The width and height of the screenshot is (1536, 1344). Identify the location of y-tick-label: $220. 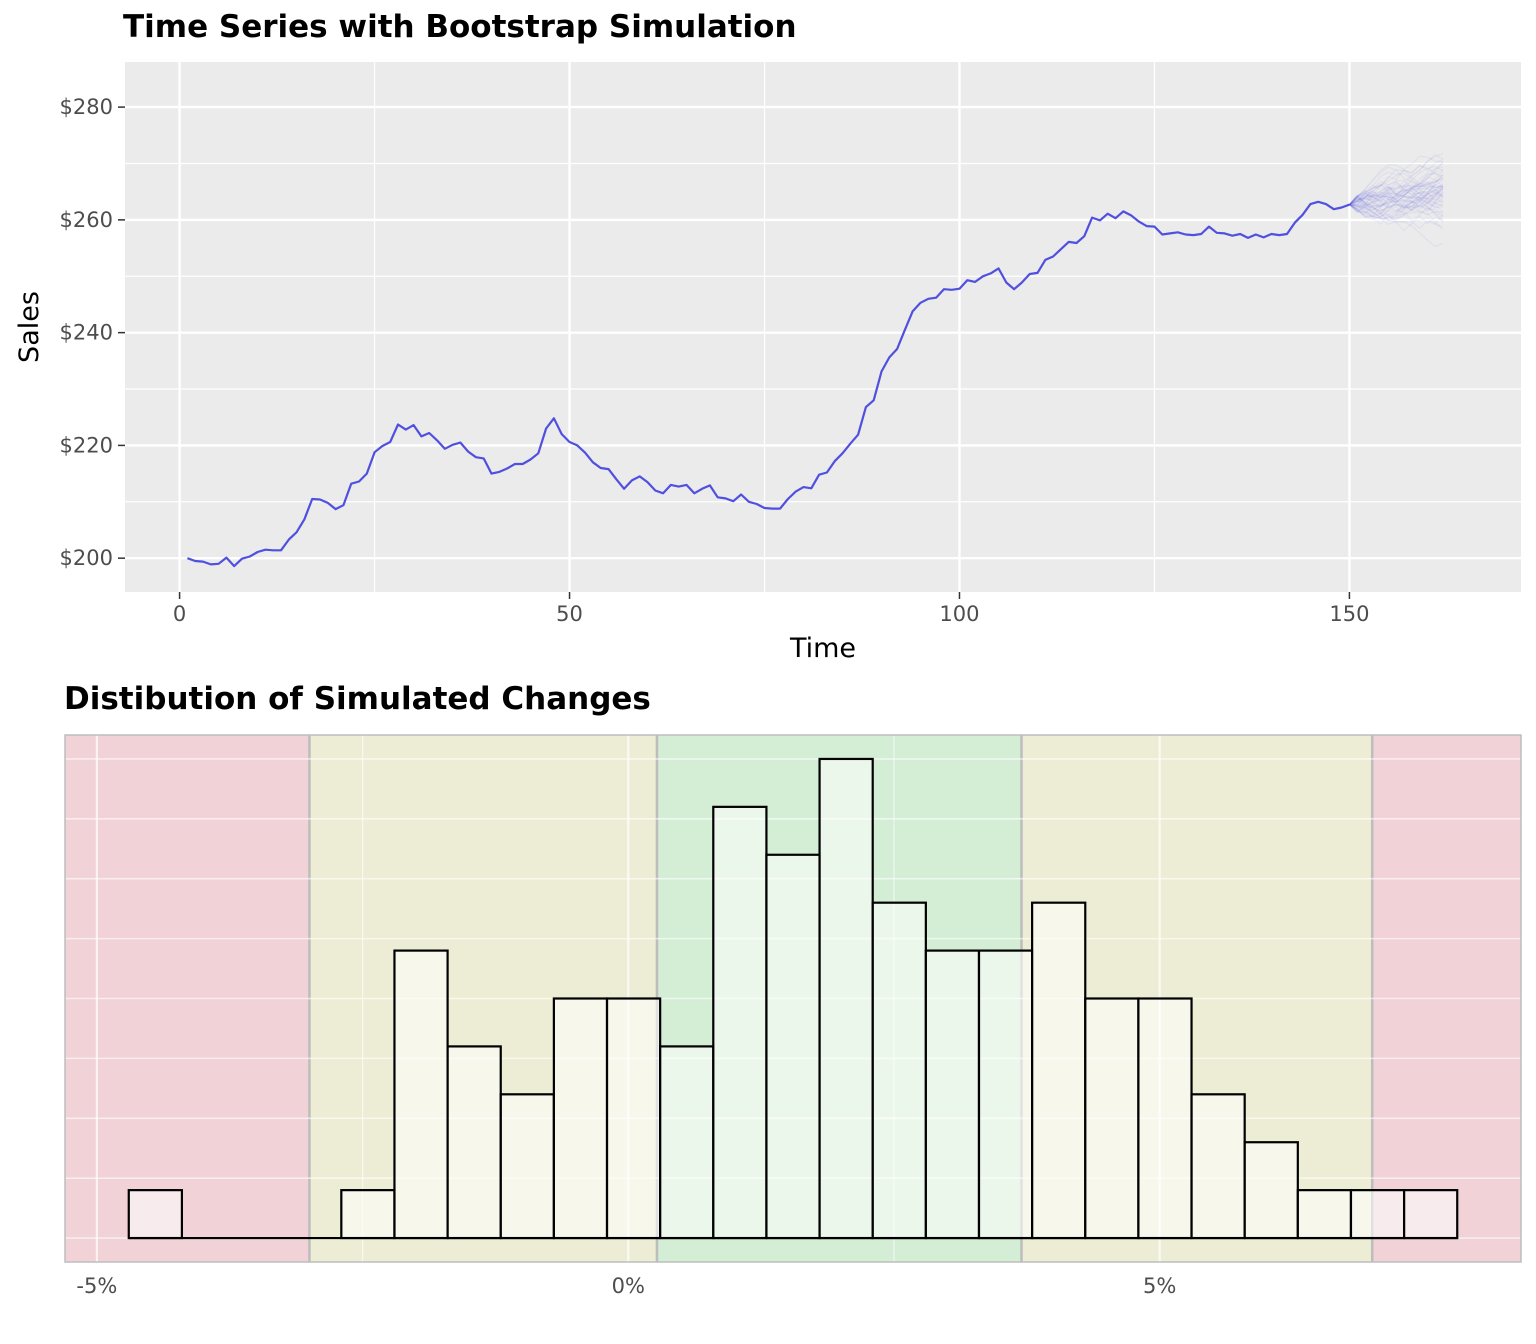
(86, 445).